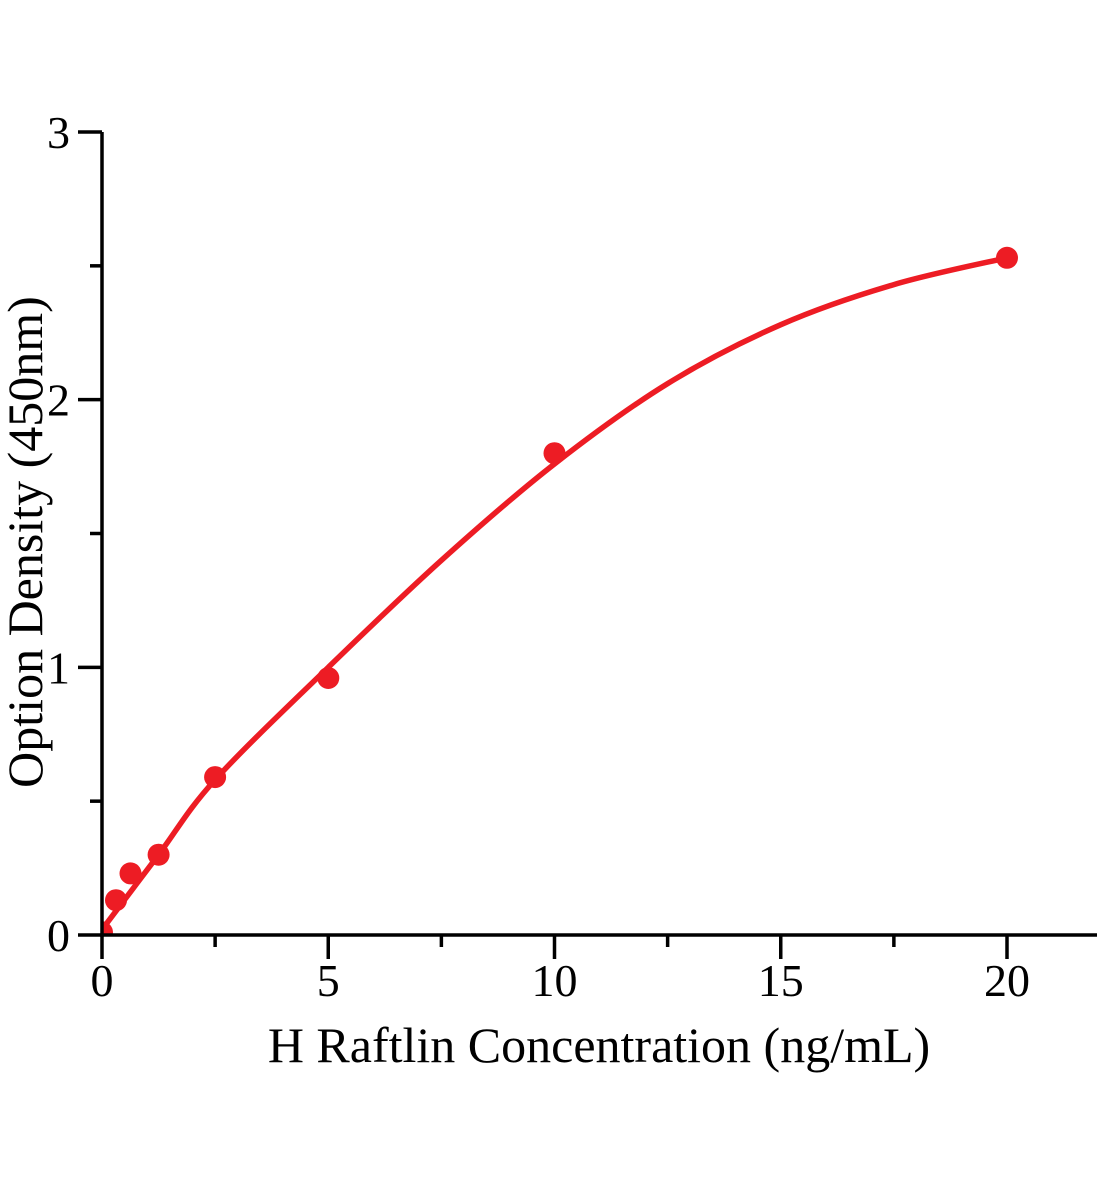  I want to click on x-tick-label: 15, so click(781, 980).